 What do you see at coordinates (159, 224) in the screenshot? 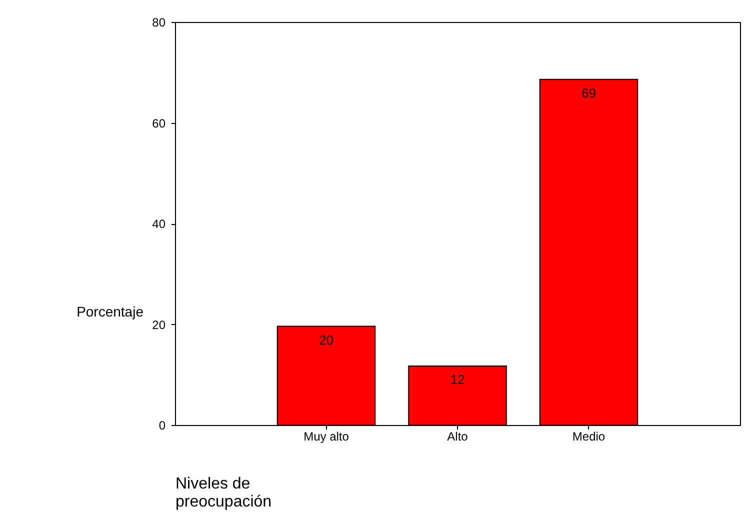
I see `y-tick-label: 40` at bounding box center [159, 224].